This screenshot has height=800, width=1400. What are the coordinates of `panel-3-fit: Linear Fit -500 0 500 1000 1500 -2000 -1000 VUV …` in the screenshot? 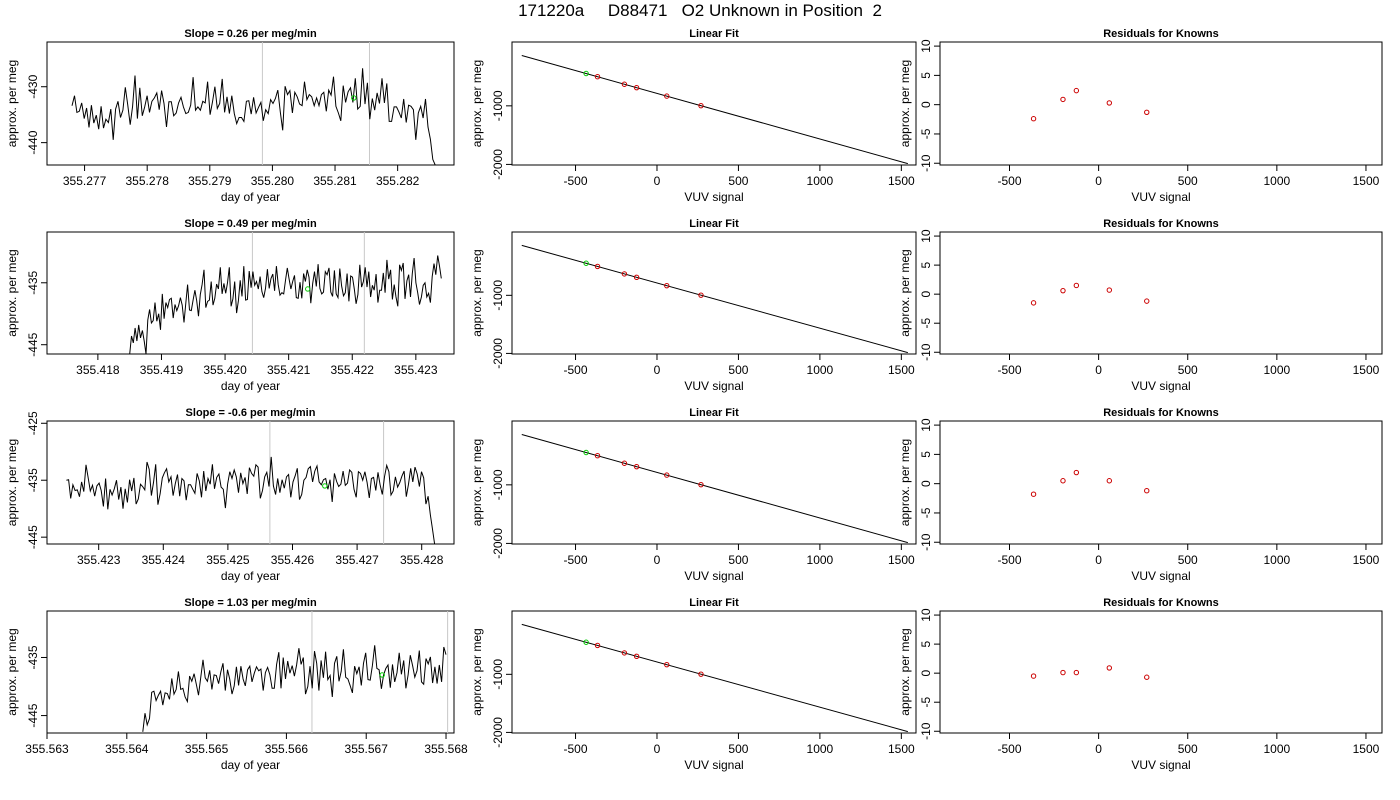 It's located at (693, 495).